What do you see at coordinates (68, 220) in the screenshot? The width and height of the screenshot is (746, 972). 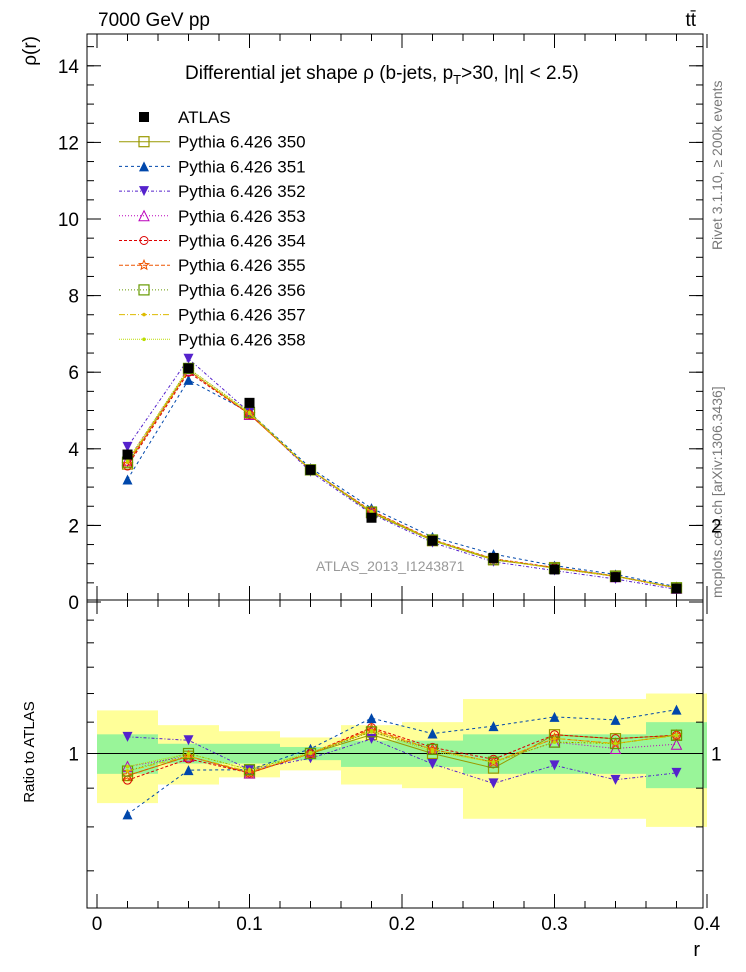 I see `y-tick-label: 10` at bounding box center [68, 220].